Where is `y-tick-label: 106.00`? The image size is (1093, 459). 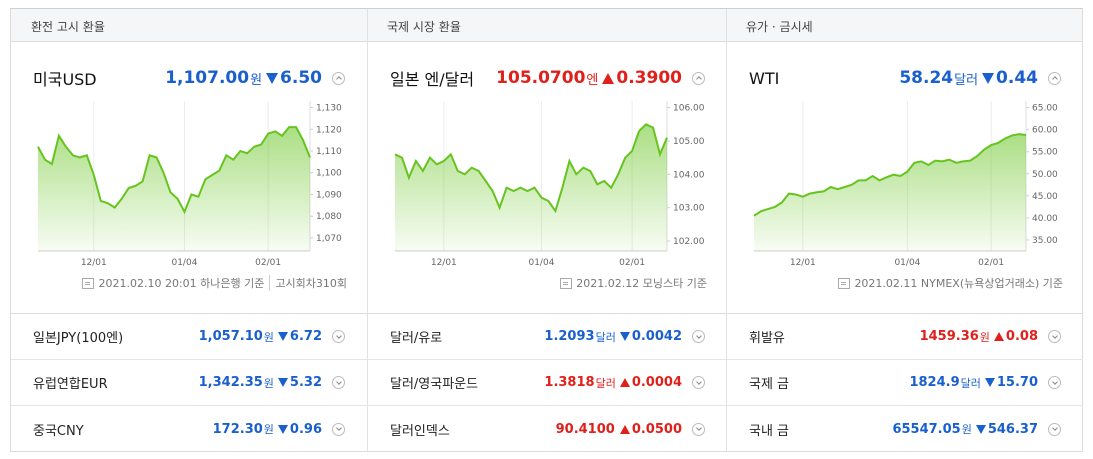
y-tick-label: 106.00 is located at coordinates (689, 109).